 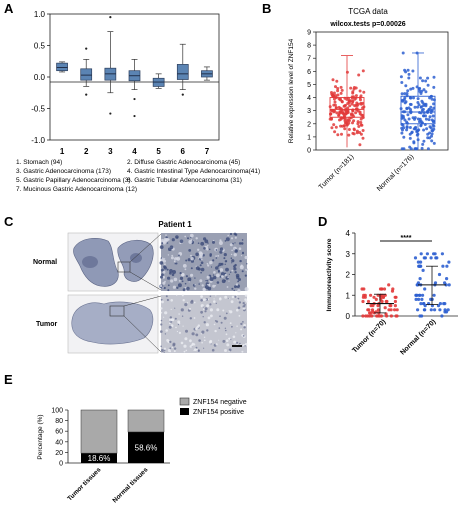 I want to click on panel-label-b: B, so click(x=266, y=8).